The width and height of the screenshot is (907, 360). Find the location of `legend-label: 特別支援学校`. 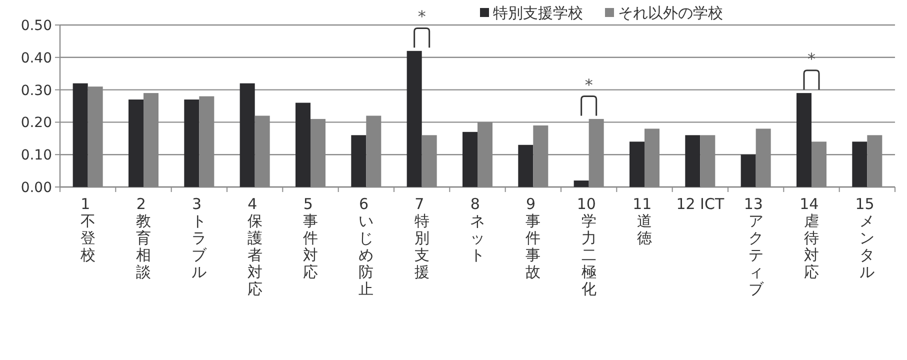

legend-label: 特別支援学校 is located at coordinates (538, 13).